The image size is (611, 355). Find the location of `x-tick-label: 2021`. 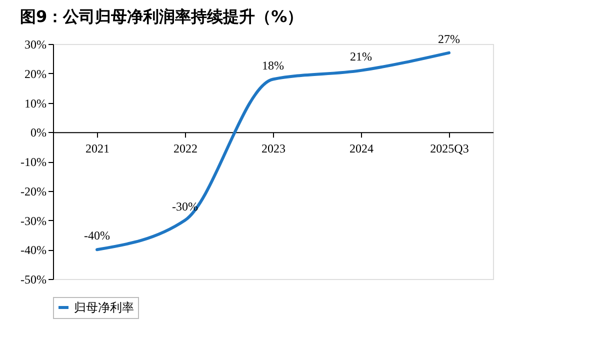

x-tick-label: 2021 is located at coordinates (98, 149).